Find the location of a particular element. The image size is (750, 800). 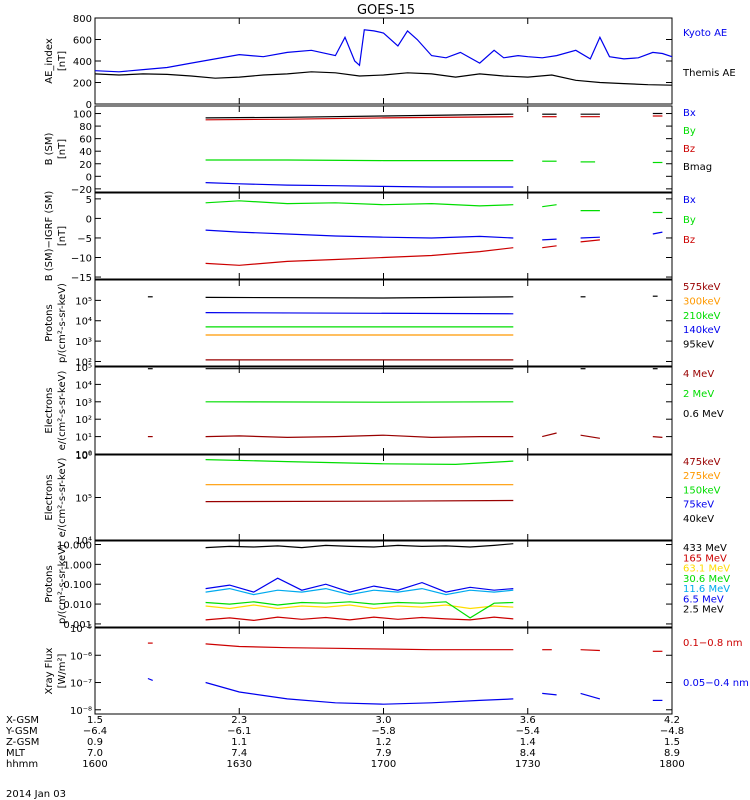

x-table-value: 1.5 is located at coordinates (95, 720).